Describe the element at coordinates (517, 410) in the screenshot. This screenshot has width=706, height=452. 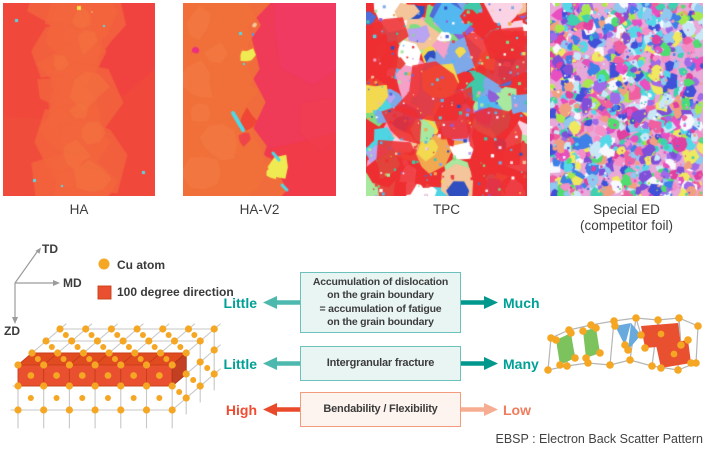
I see `label-low: Low` at that location.